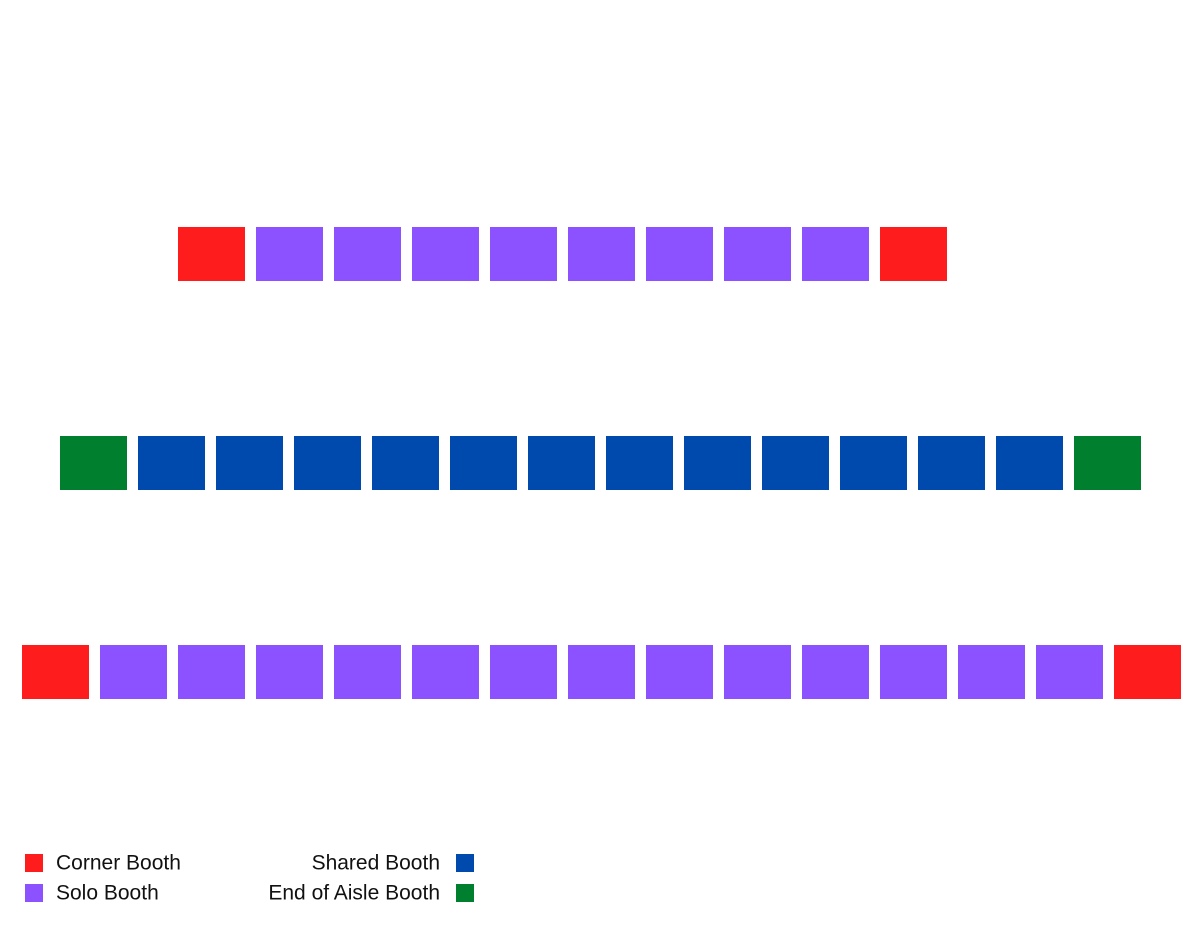 This screenshot has height=927, width=1200. Describe the element at coordinates (107, 893) in the screenshot. I see `legend-label: Solo Booth` at that location.